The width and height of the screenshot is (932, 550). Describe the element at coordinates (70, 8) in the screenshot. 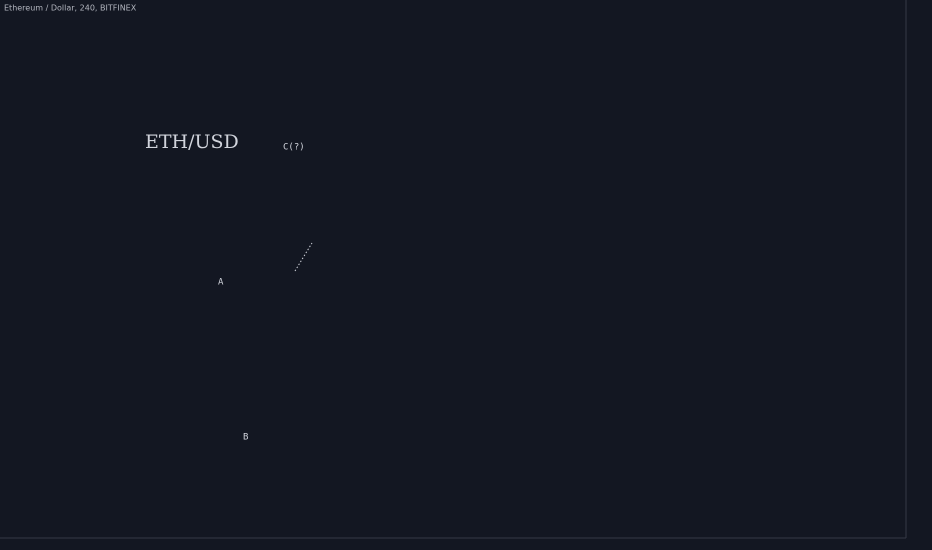

I see `chart-title: Ethereum / Dollar, 240, BITFINEX` at that location.